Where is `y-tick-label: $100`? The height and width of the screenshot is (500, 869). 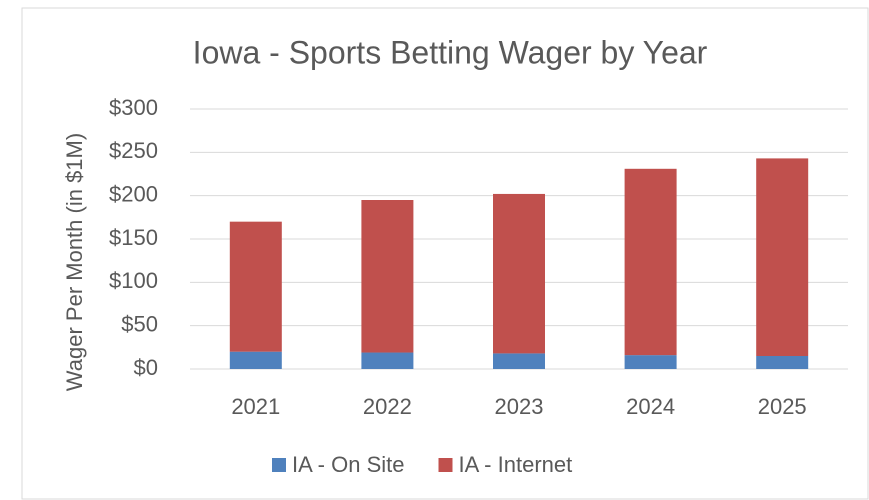
y-tick-label: $100 is located at coordinates (133, 280).